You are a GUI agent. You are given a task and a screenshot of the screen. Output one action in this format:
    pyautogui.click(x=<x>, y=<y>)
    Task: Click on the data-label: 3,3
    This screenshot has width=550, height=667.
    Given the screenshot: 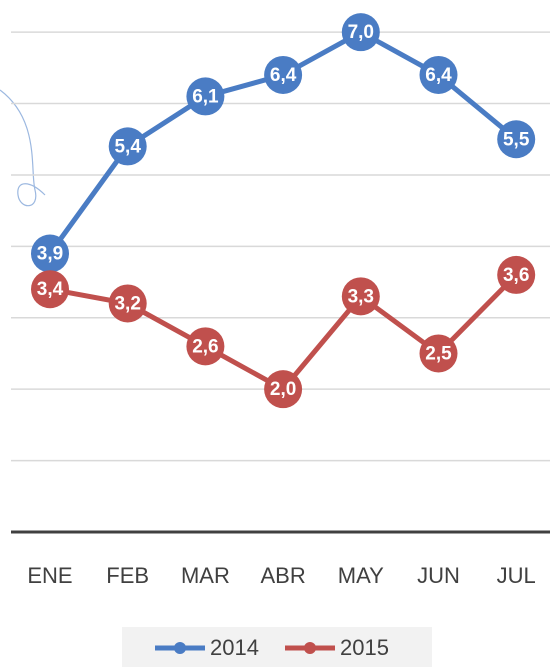 What is the action you would take?
    pyautogui.click(x=361, y=296)
    